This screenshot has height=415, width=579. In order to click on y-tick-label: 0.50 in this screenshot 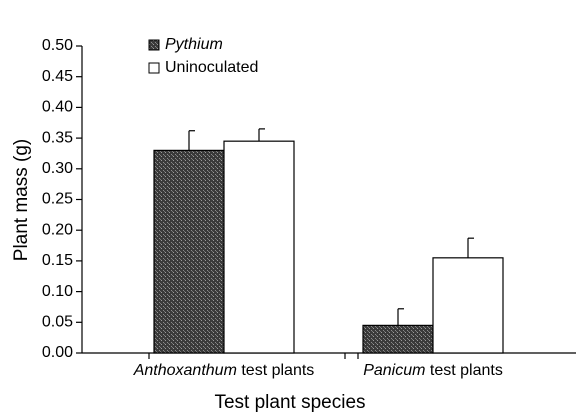, I will do `click(57, 45)`.